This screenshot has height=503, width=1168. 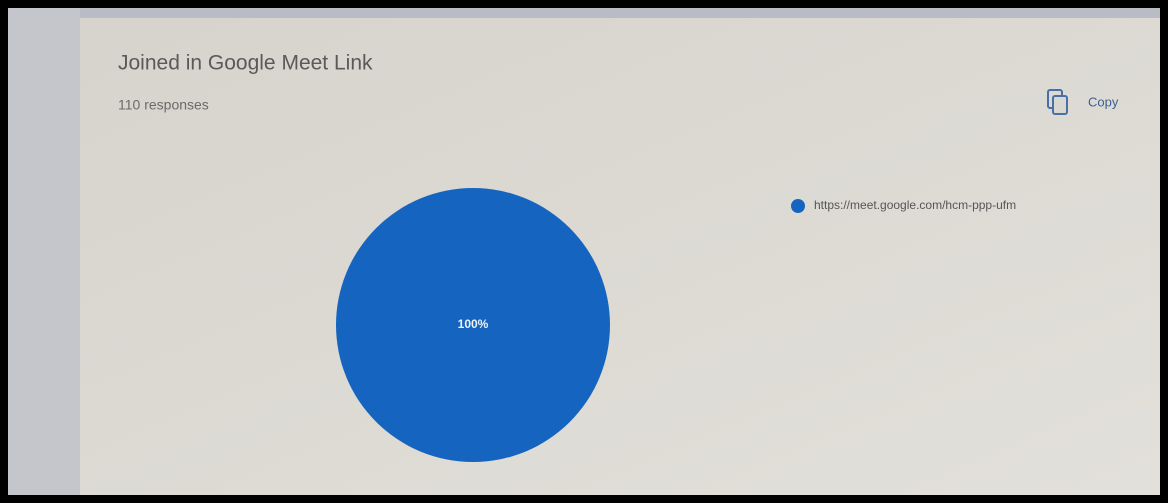 What do you see at coordinates (915, 205) in the screenshot?
I see `legend-label: https://meet.google.com/hcm-ppp-ufm` at bounding box center [915, 205].